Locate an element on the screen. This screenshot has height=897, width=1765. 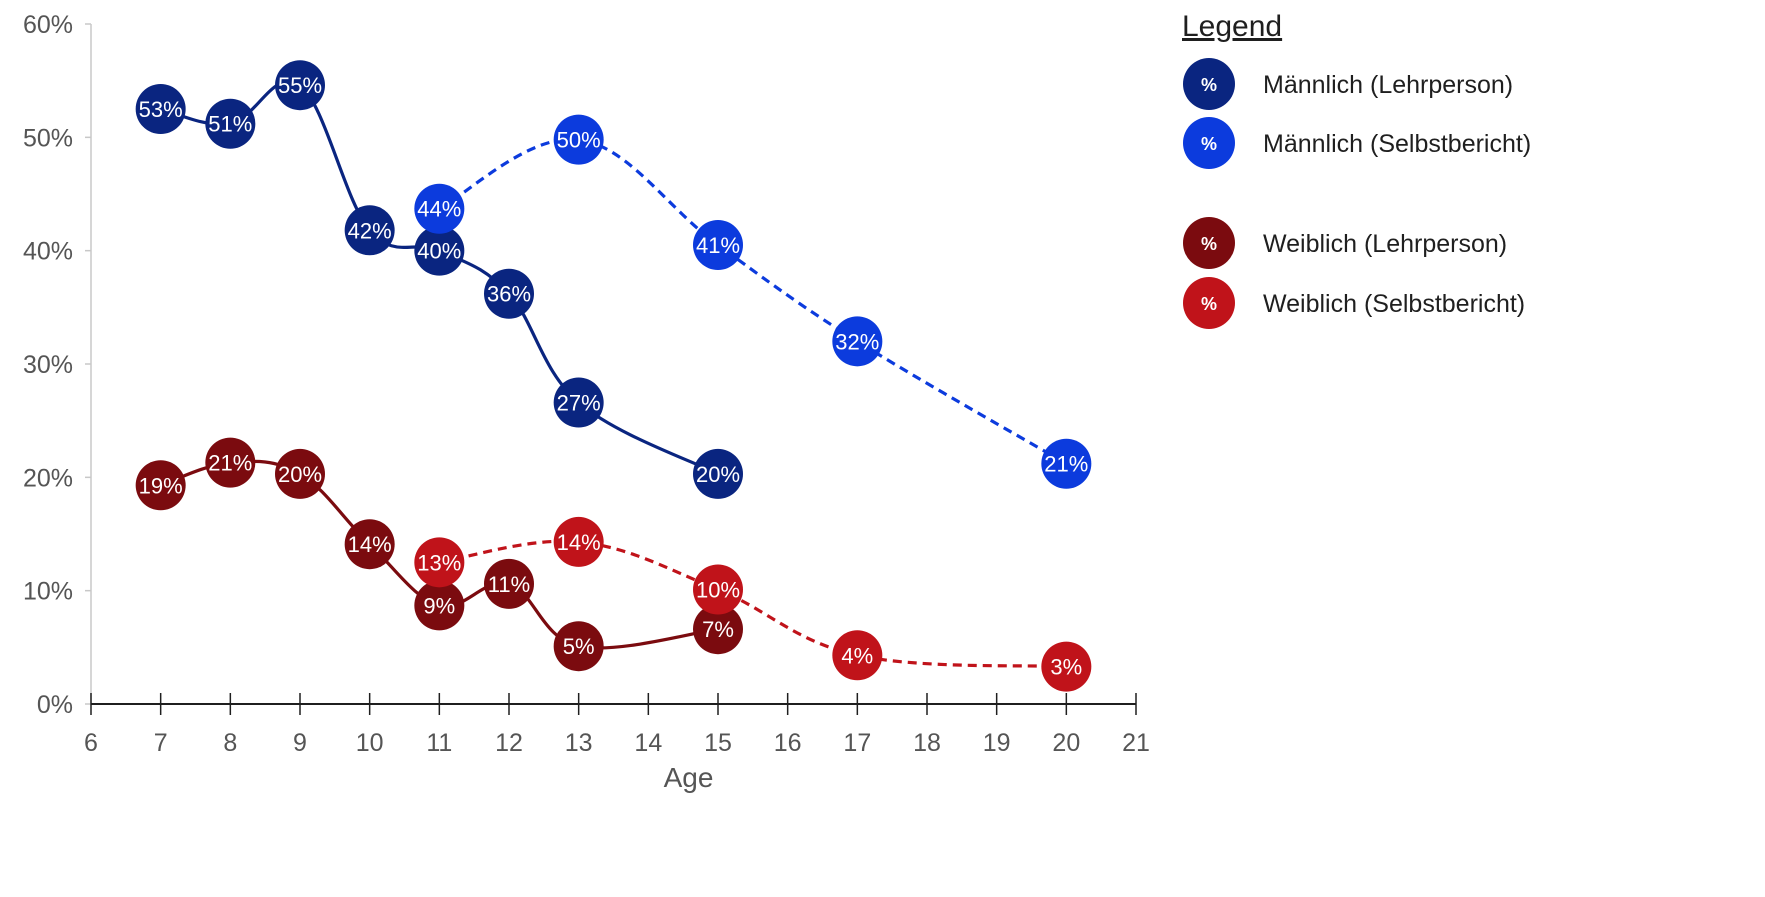
x-tick-label: 17 is located at coordinates (857, 743).